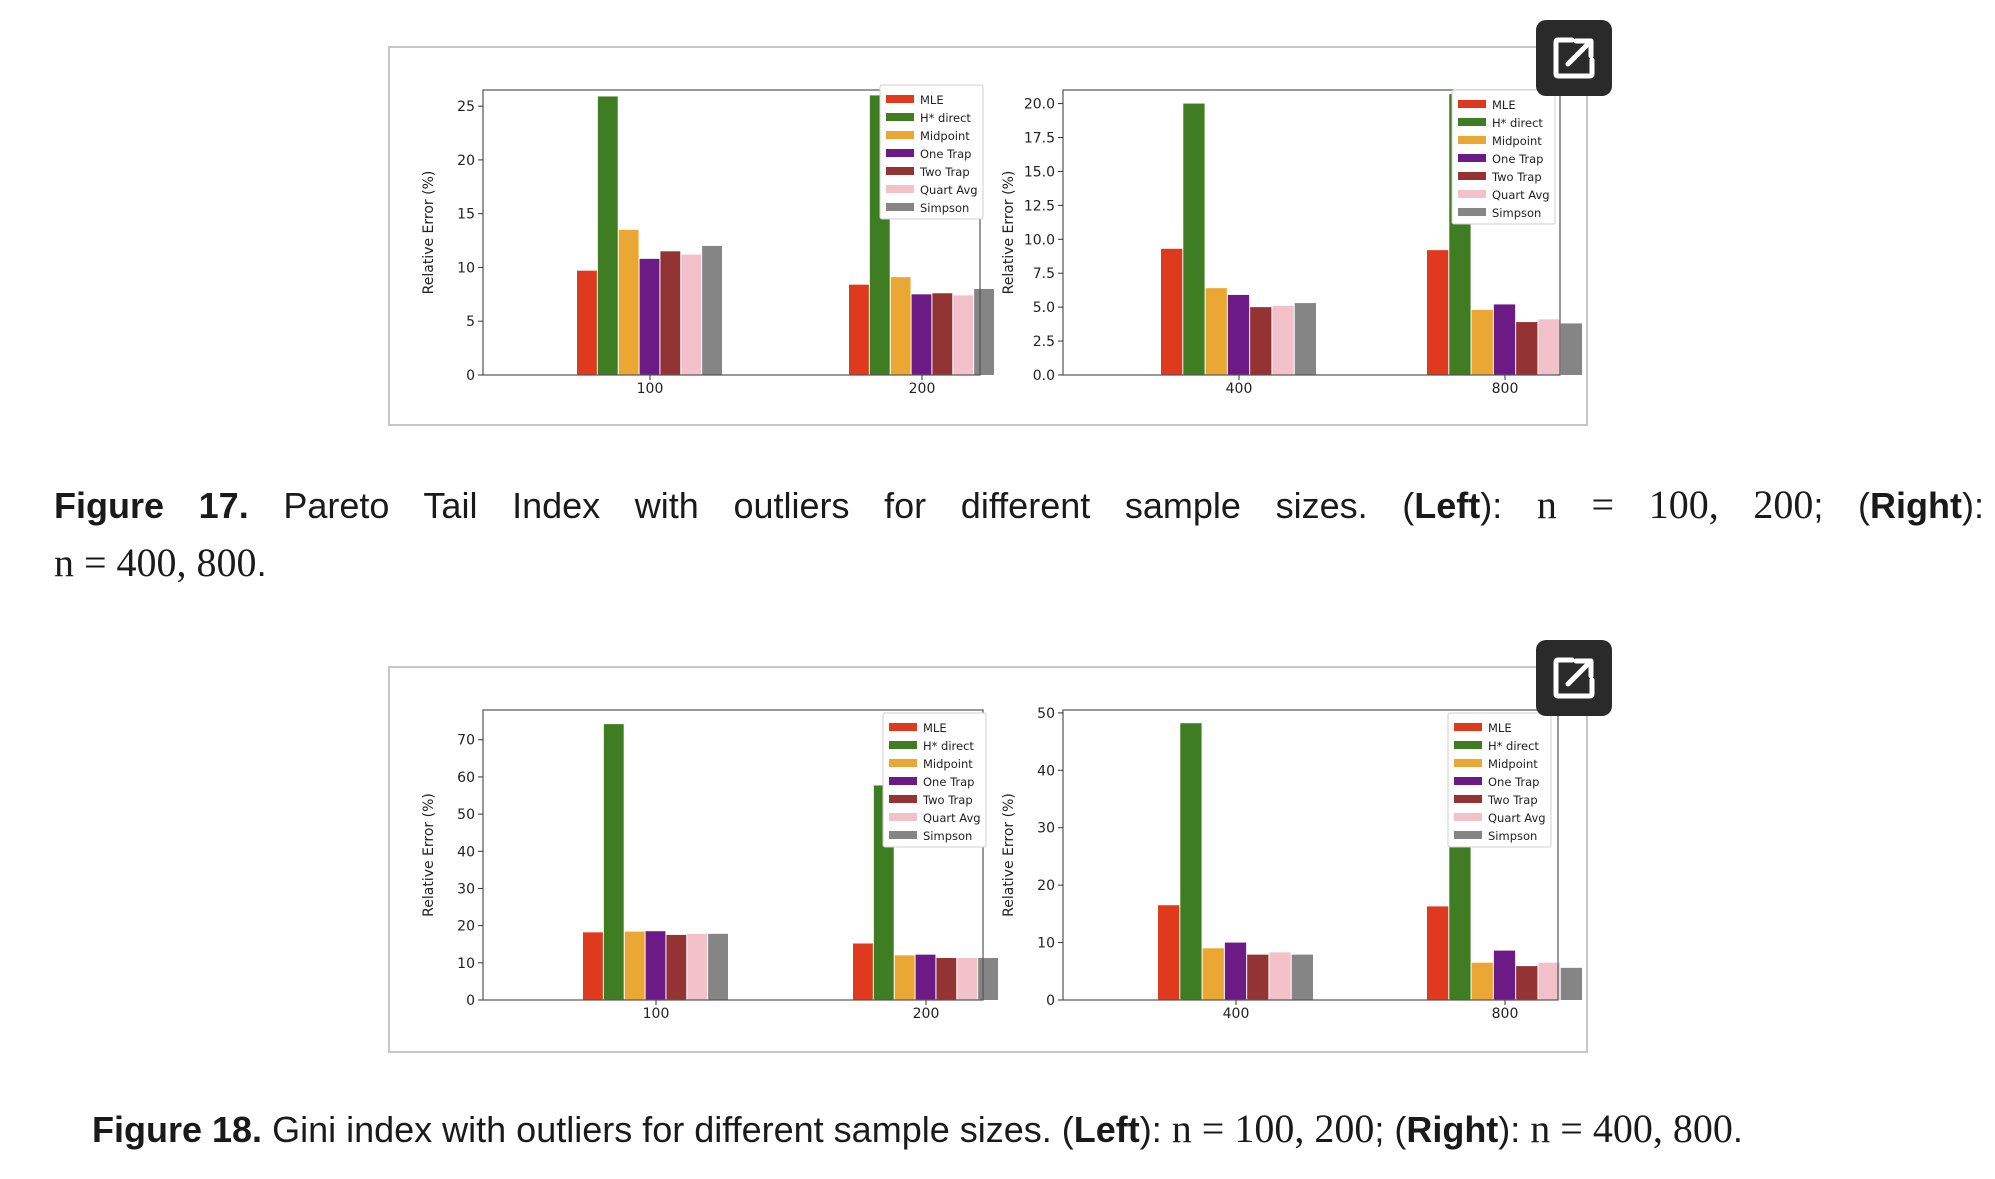  I want to click on bar-200-midpoint, so click(900, 326).